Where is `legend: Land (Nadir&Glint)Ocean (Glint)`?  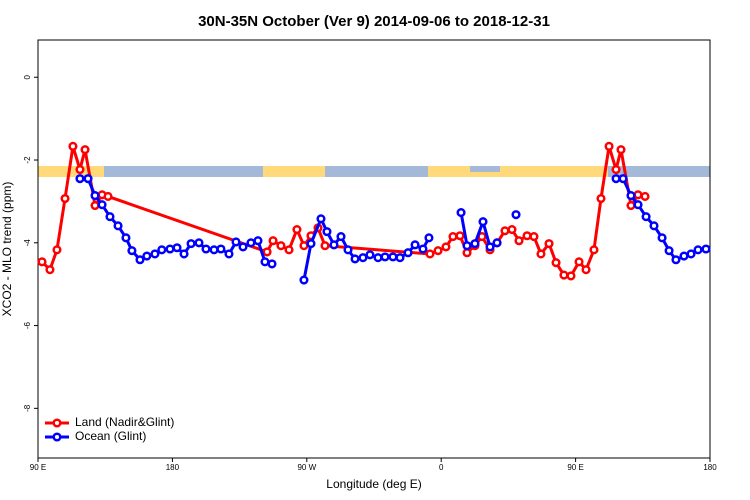 legend: Land (Nadir&Glint)Ocean (Glint) is located at coordinates (115, 429).